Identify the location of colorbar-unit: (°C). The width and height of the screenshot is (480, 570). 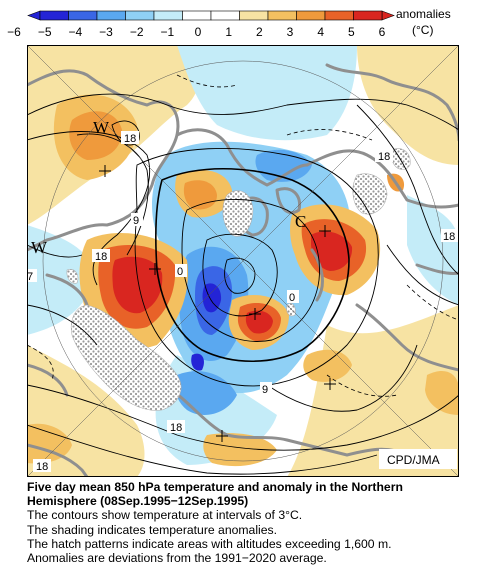
(422, 30).